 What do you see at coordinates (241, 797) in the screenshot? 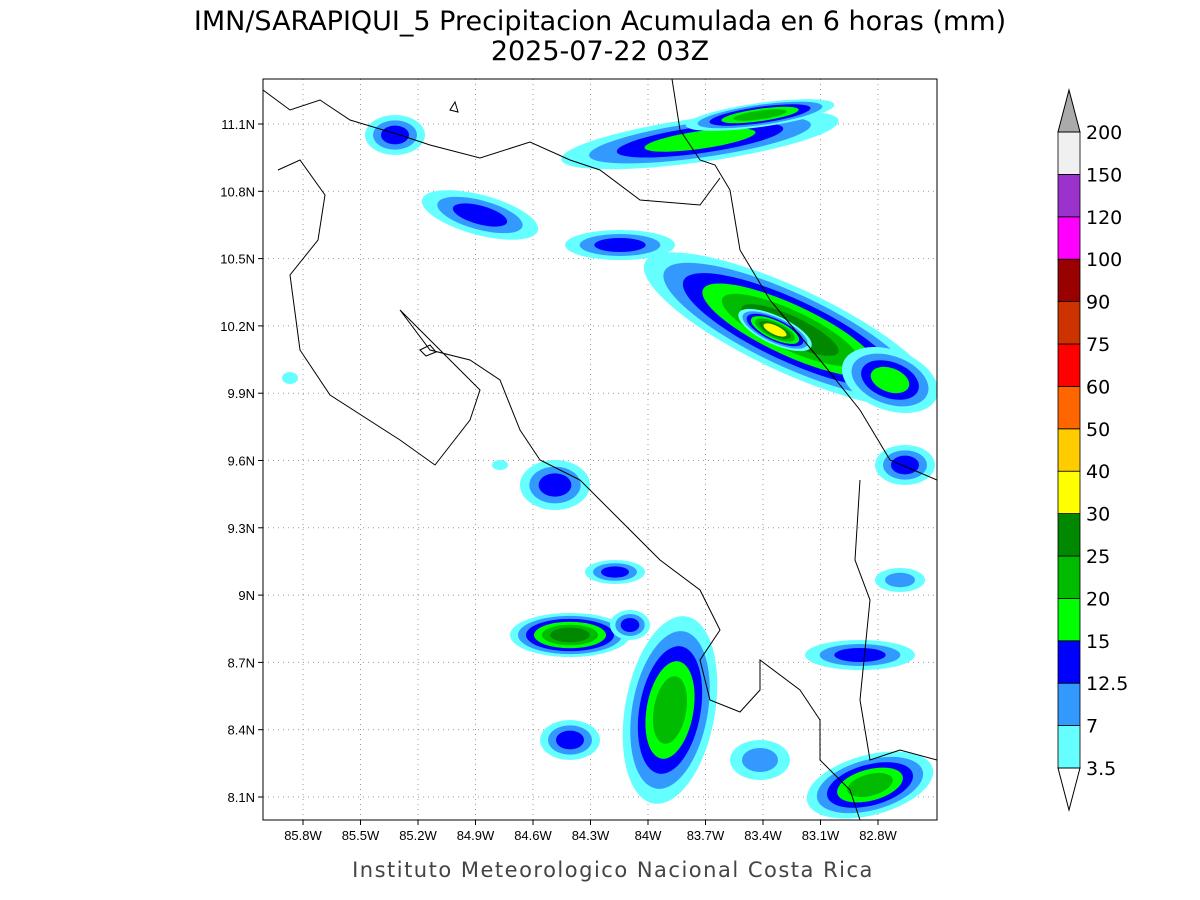
I see `lat-tick-label: 8.1N` at bounding box center [241, 797].